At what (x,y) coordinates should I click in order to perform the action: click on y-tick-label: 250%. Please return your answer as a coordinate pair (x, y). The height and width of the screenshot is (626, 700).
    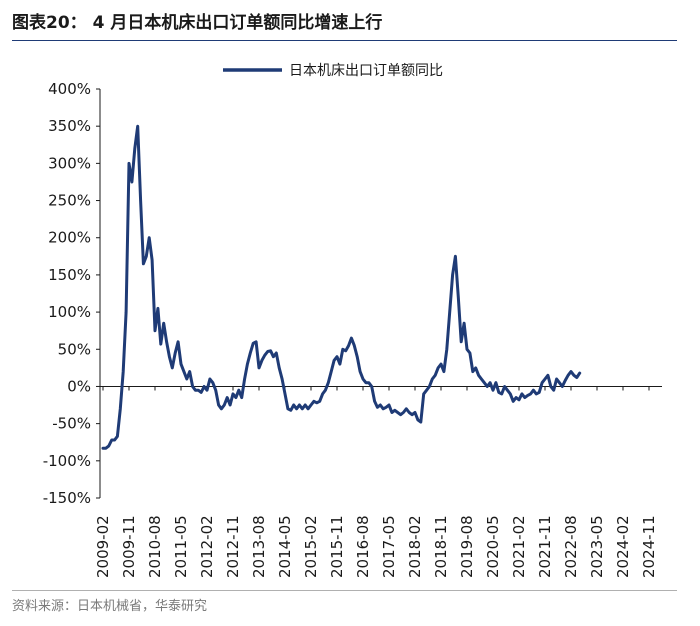
    Looking at the image, I should click on (69, 201).